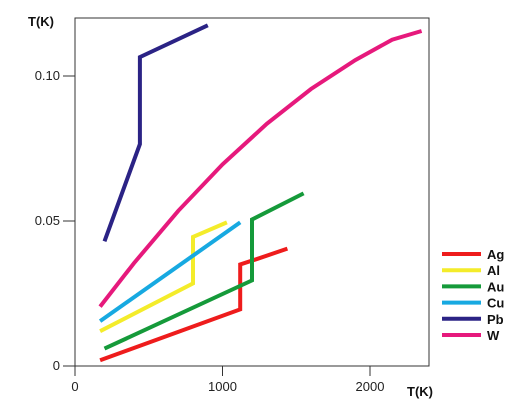 The image size is (531, 401). I want to click on y-tick-label: 0, so click(56, 365).